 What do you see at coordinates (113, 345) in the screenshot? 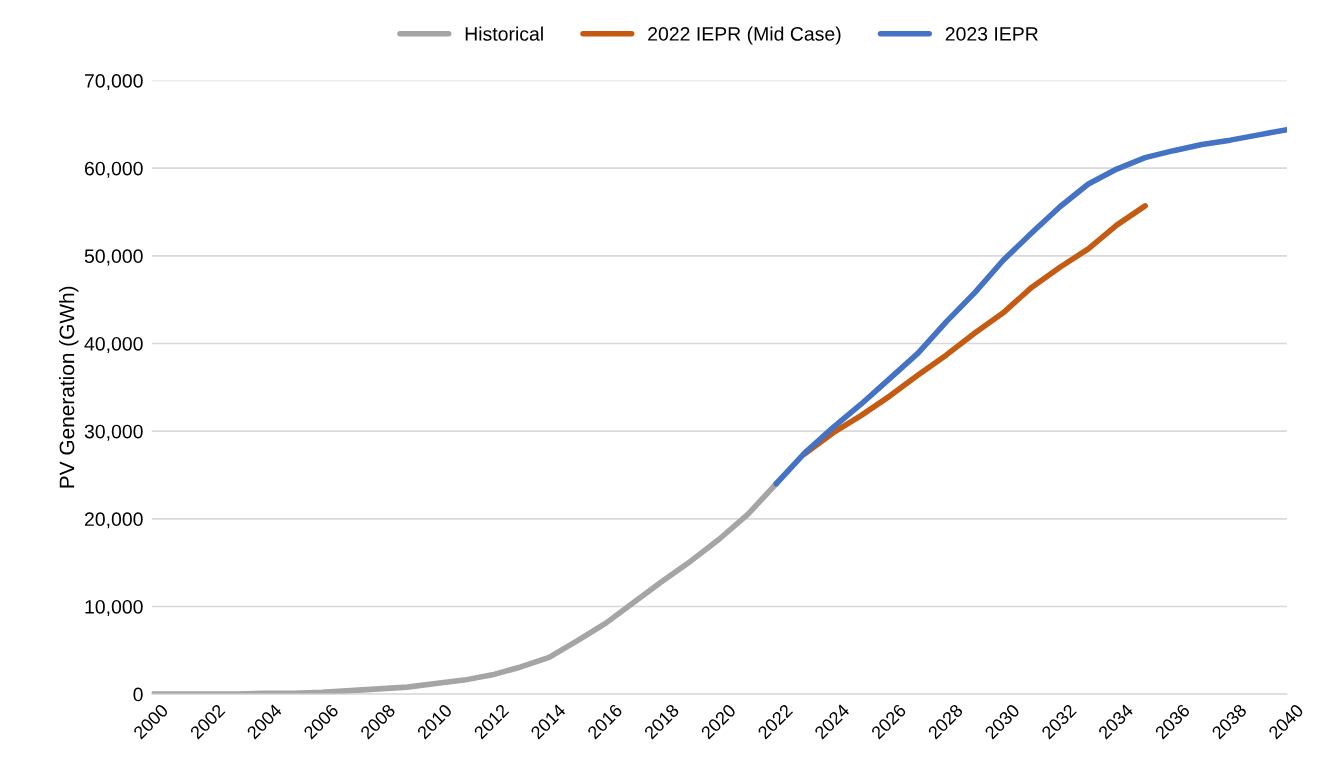
I see `y-tick-label: 40,000` at bounding box center [113, 345].